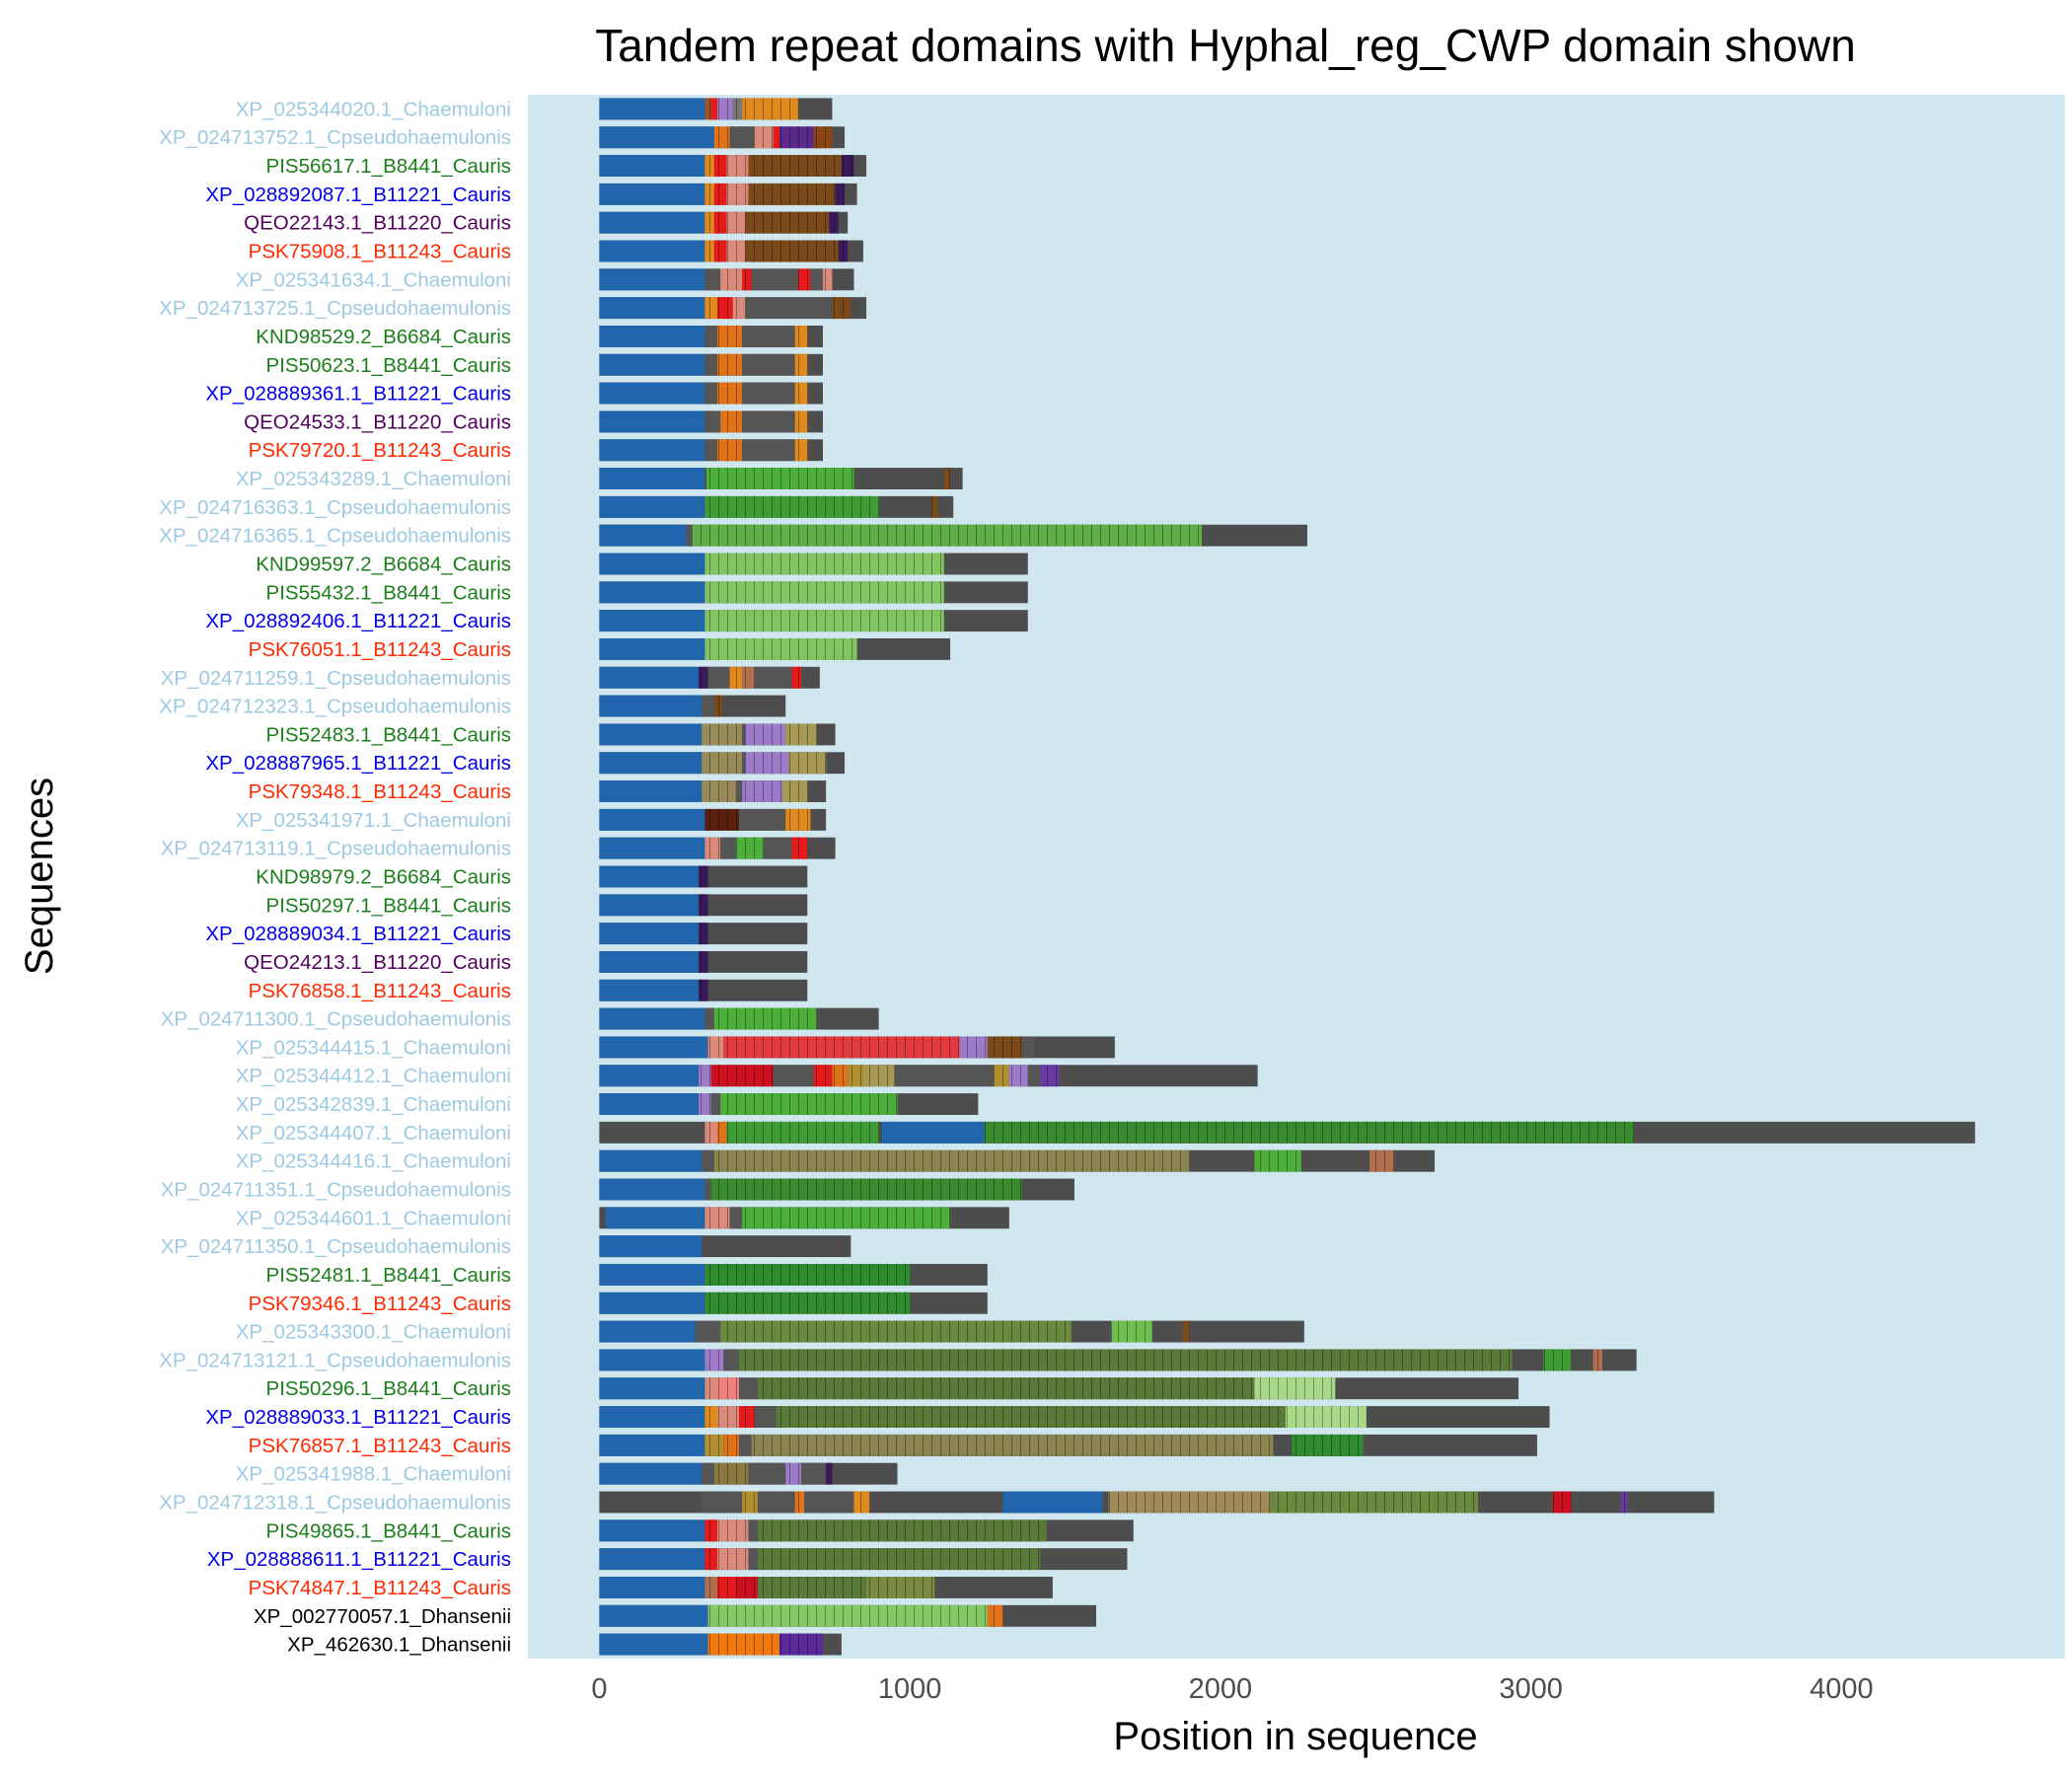 The height and width of the screenshot is (1776, 2072). I want to click on sequence-label: XP_025341971.1_Chaemuloni, so click(374, 821).